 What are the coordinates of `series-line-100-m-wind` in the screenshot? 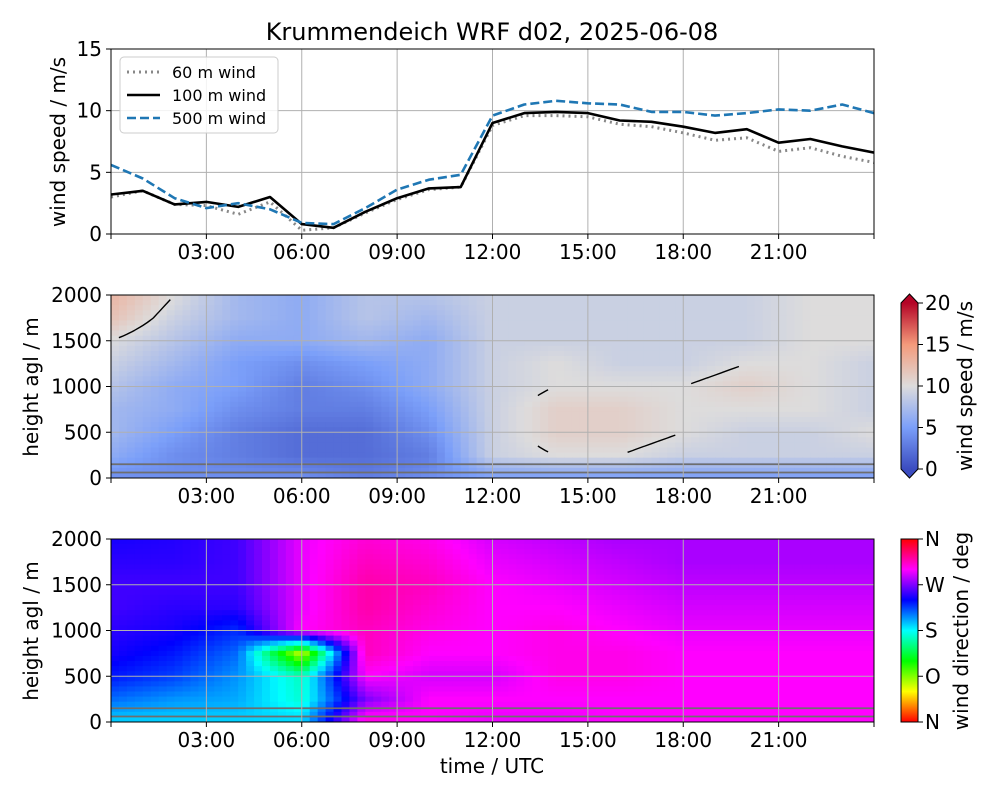 It's located at (492, 170).